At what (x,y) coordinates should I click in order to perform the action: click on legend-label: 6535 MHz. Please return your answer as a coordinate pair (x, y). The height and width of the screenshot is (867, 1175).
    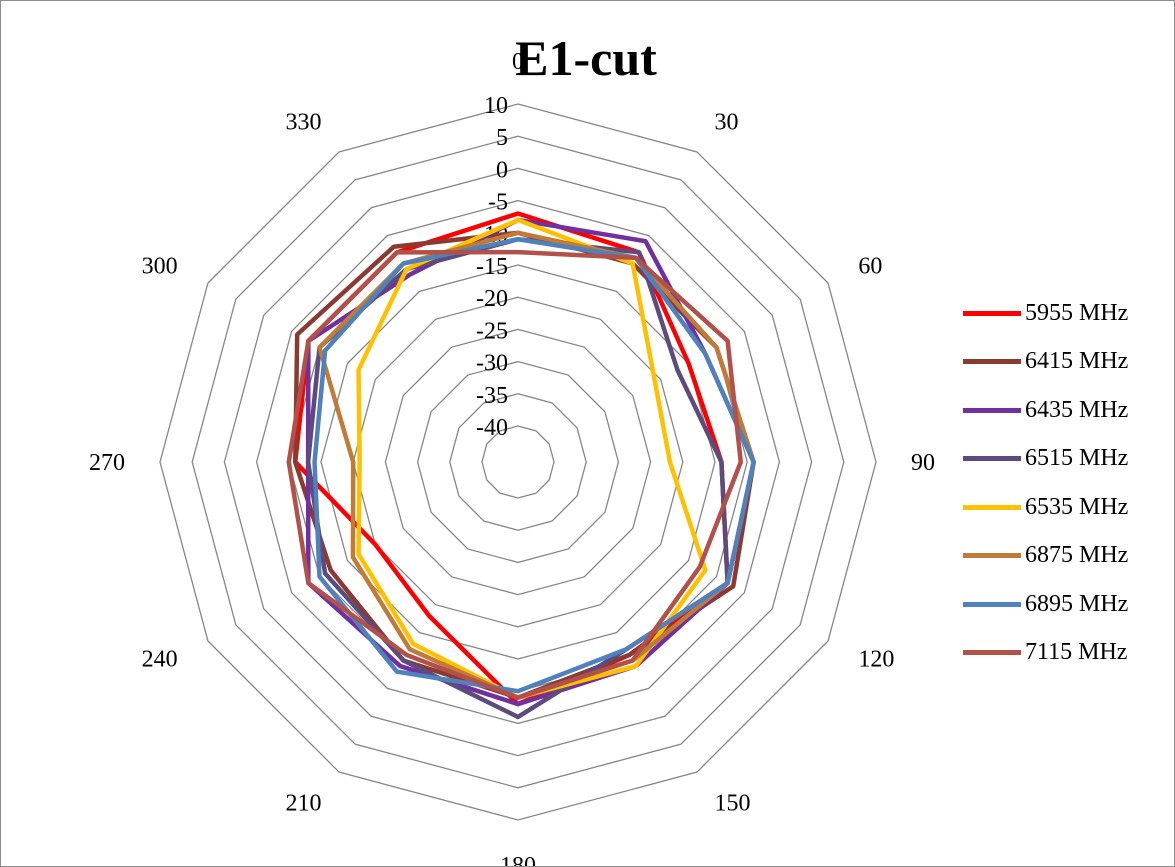
    Looking at the image, I should click on (1077, 506).